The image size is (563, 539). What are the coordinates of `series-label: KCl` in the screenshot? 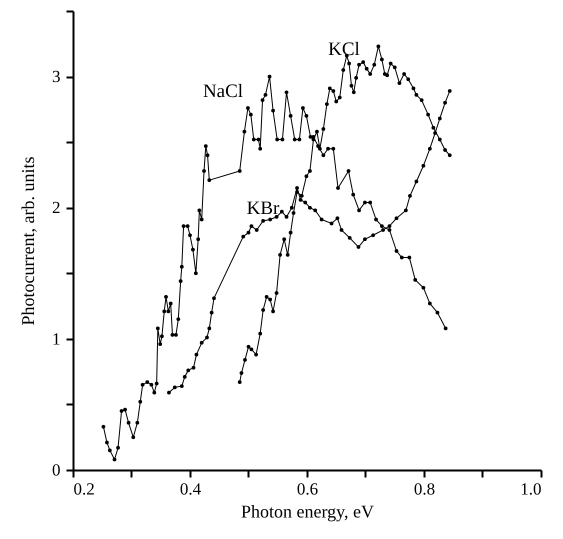 It's located at (344, 49).